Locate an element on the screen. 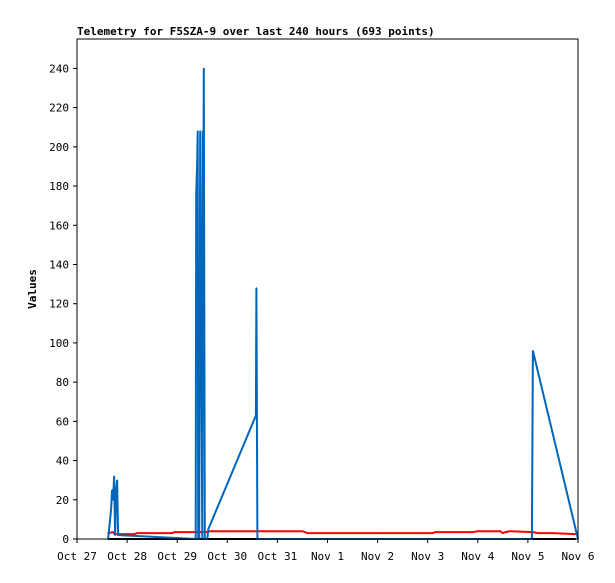  y-tick-label: 80 is located at coordinates (62, 382).